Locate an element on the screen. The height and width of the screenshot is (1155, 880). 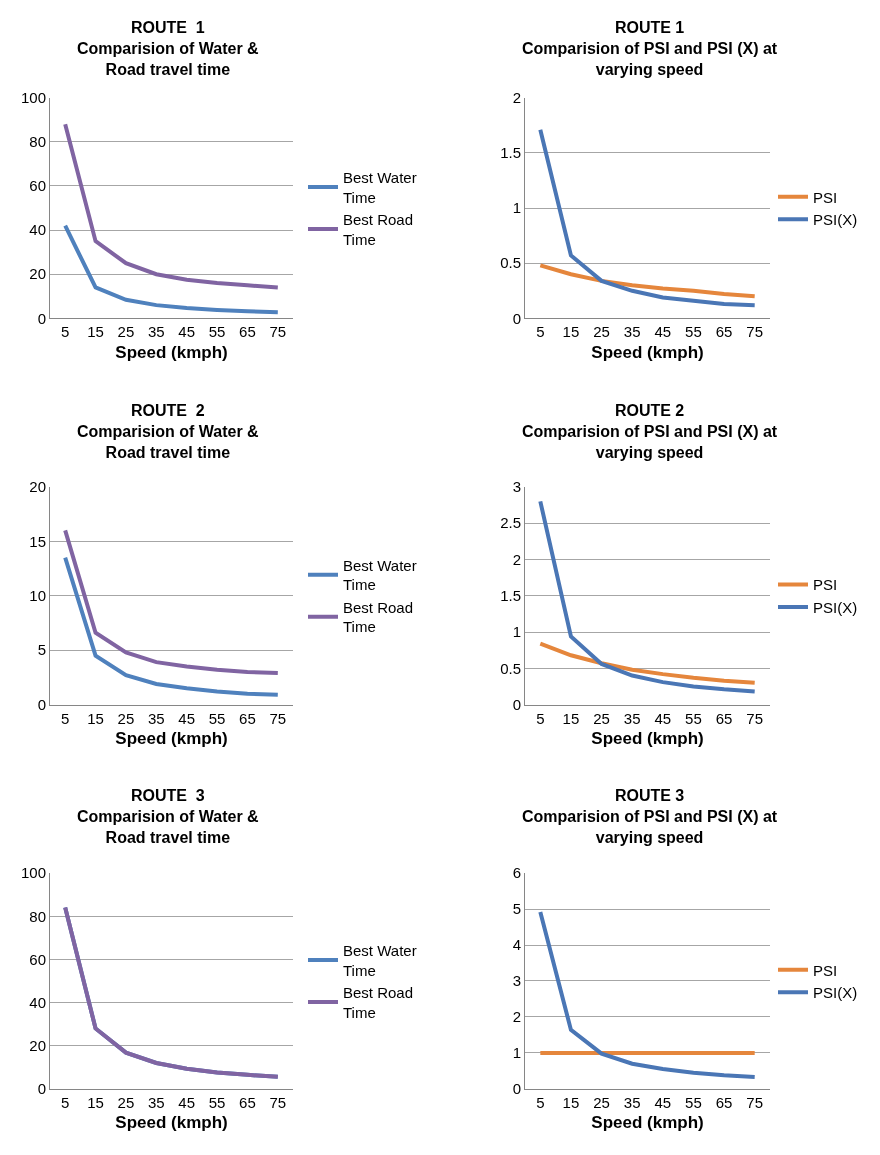
y-tick-label: 6 is located at coordinates (516, 873).